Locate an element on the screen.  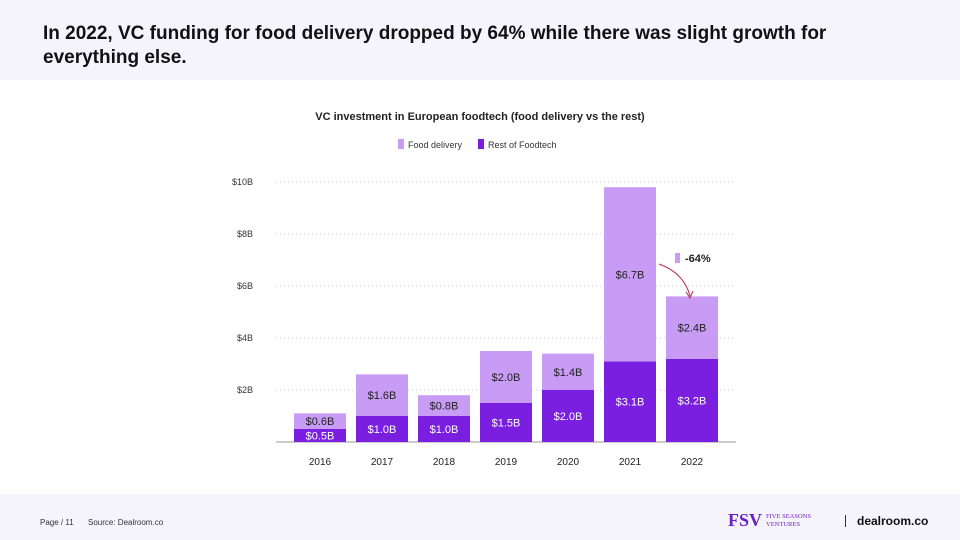
x-tick-label: 2019 is located at coordinates (506, 462).